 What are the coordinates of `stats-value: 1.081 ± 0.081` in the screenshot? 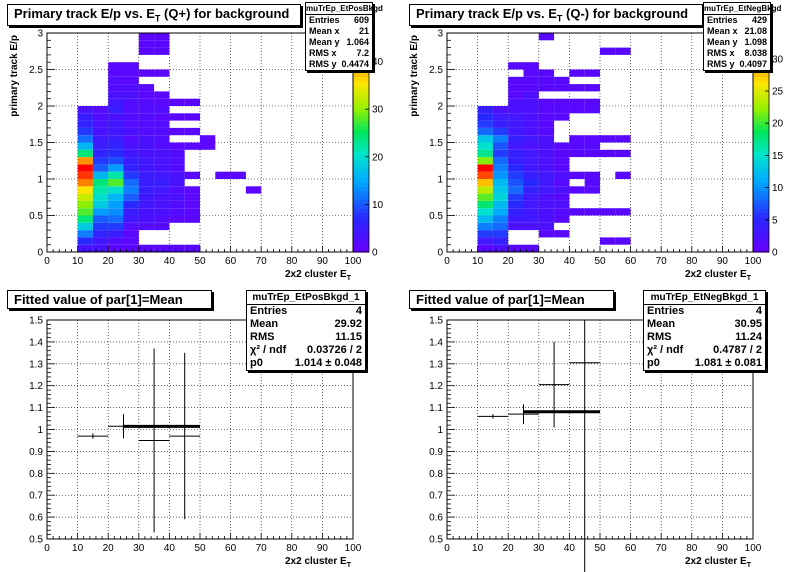 It's located at (728, 363).